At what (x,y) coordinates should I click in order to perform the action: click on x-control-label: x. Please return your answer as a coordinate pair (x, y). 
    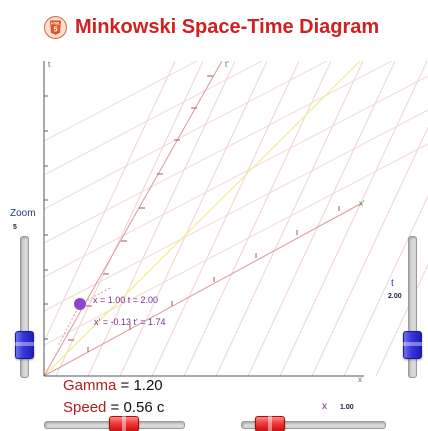
    Looking at the image, I should click on (324, 406).